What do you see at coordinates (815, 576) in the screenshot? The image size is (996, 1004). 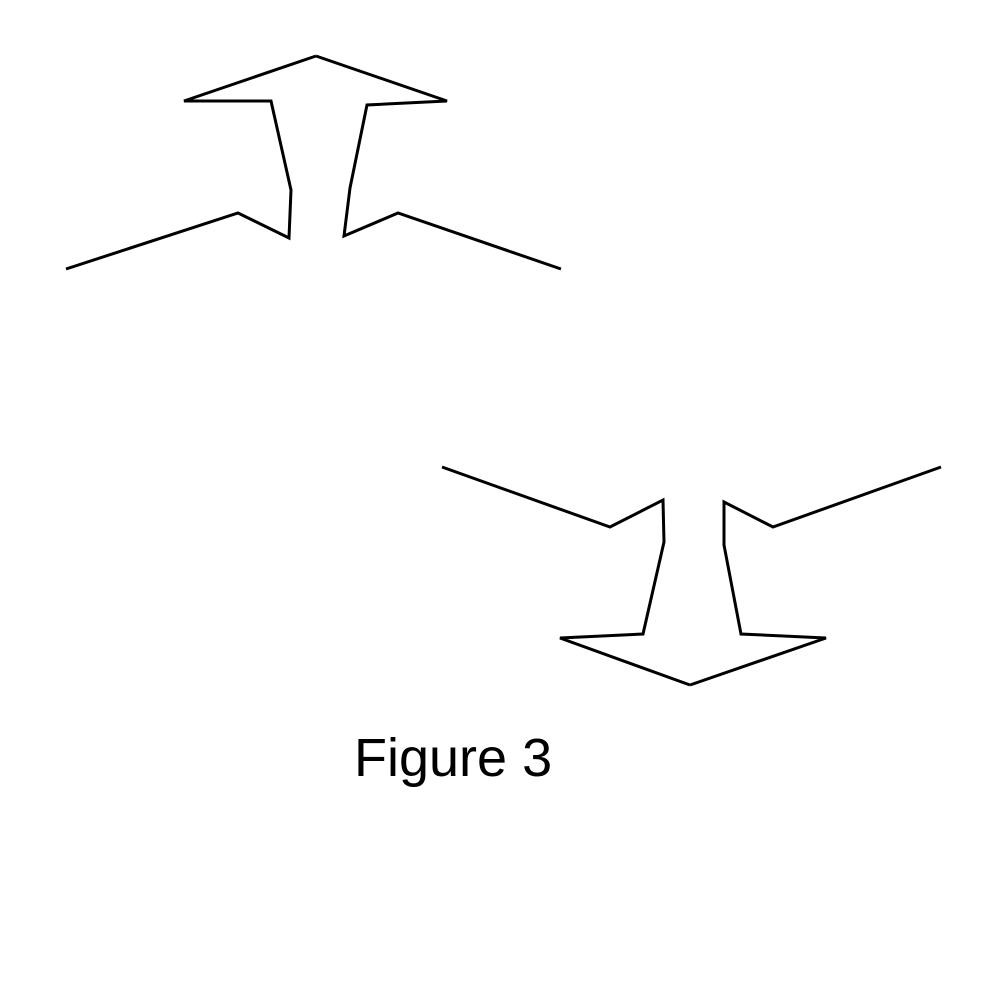 I see `downward-arrow-right-edge` at bounding box center [815, 576].